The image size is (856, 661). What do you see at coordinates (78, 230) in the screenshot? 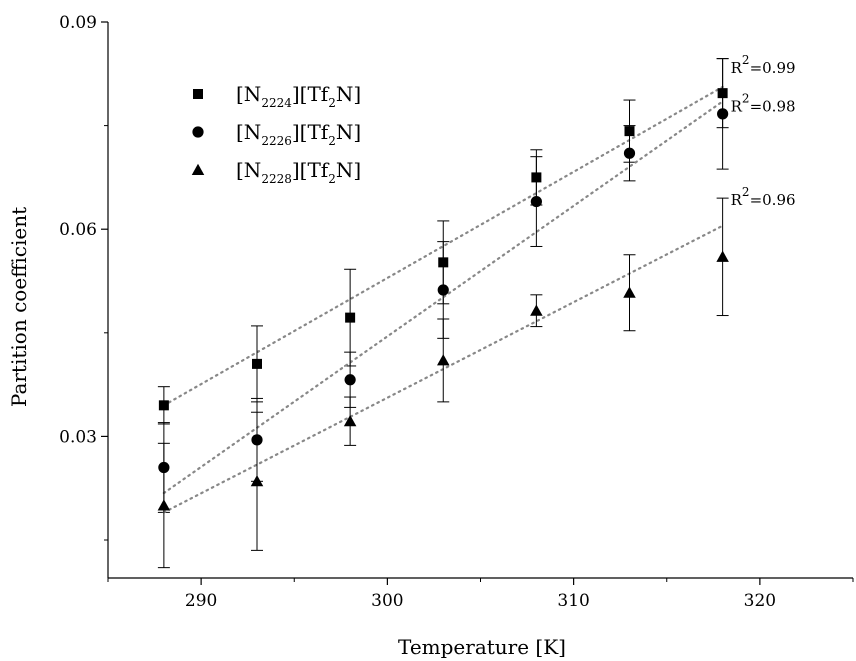
I see `y-tick-label: 0.06` at bounding box center [78, 230].